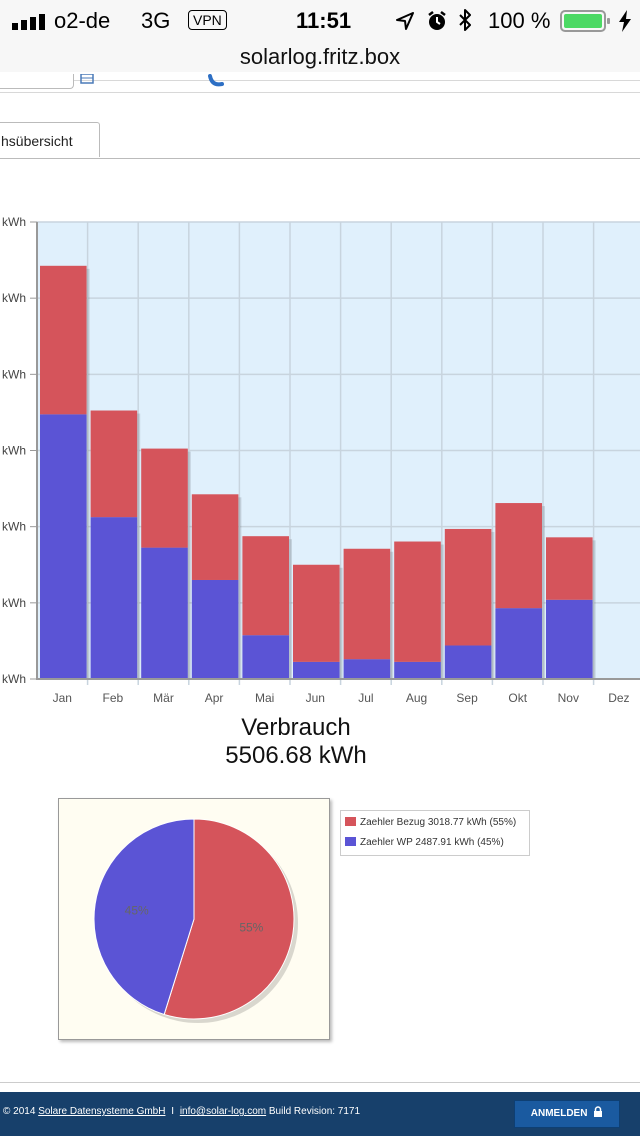 This screenshot has height=1136, width=640. I want to click on x-tick-label: Aug, so click(416, 698).